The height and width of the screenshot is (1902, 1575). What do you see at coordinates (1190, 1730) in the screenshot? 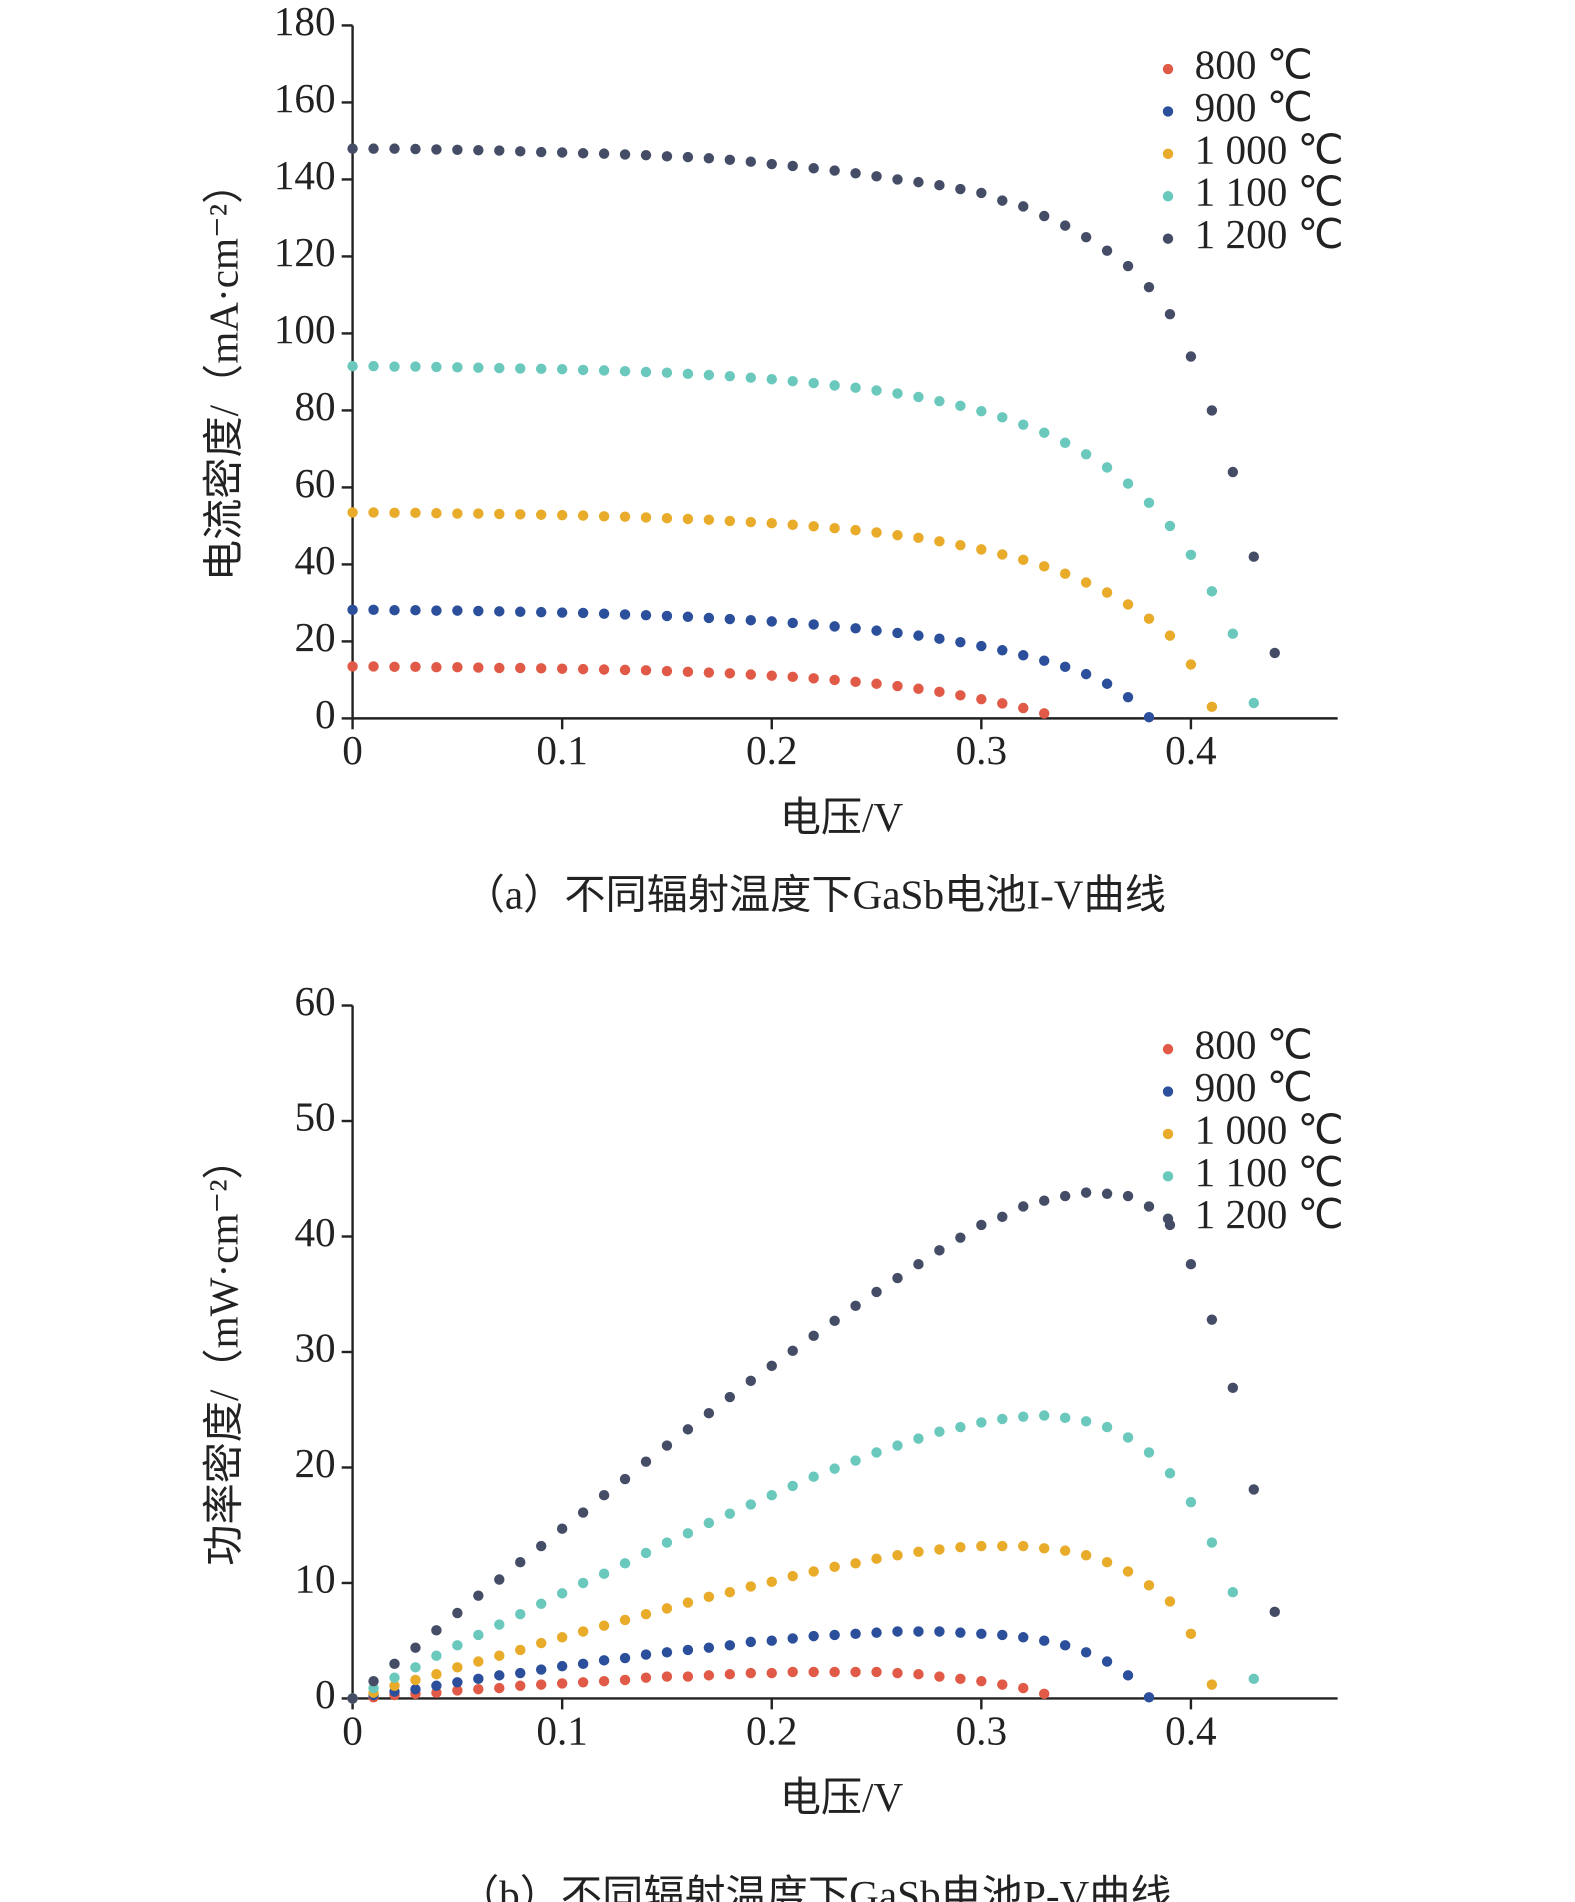
I see `x-tick-label: 0.4` at bounding box center [1190, 1730].